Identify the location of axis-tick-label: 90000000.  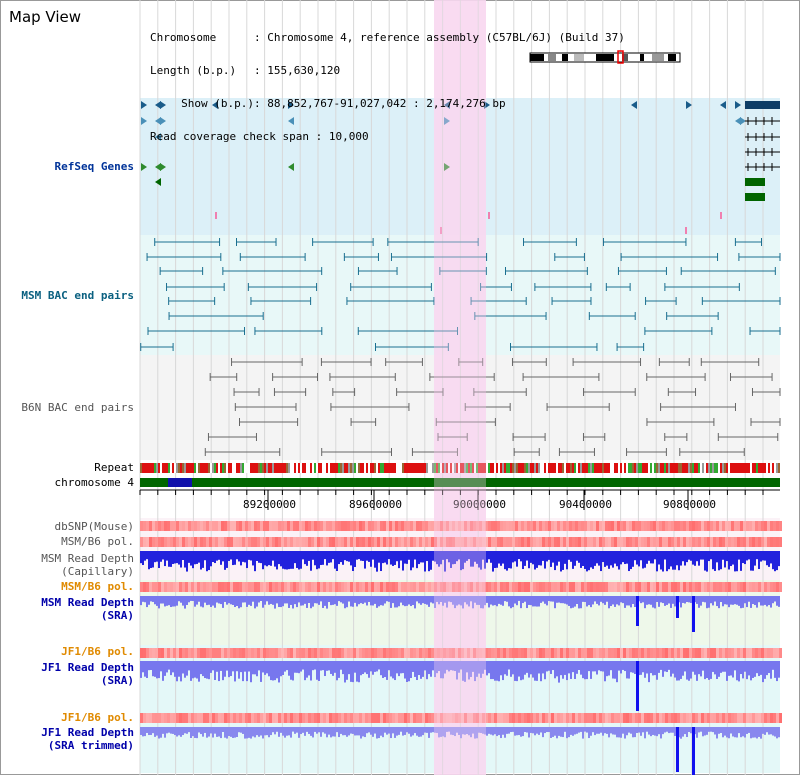
(479, 504).